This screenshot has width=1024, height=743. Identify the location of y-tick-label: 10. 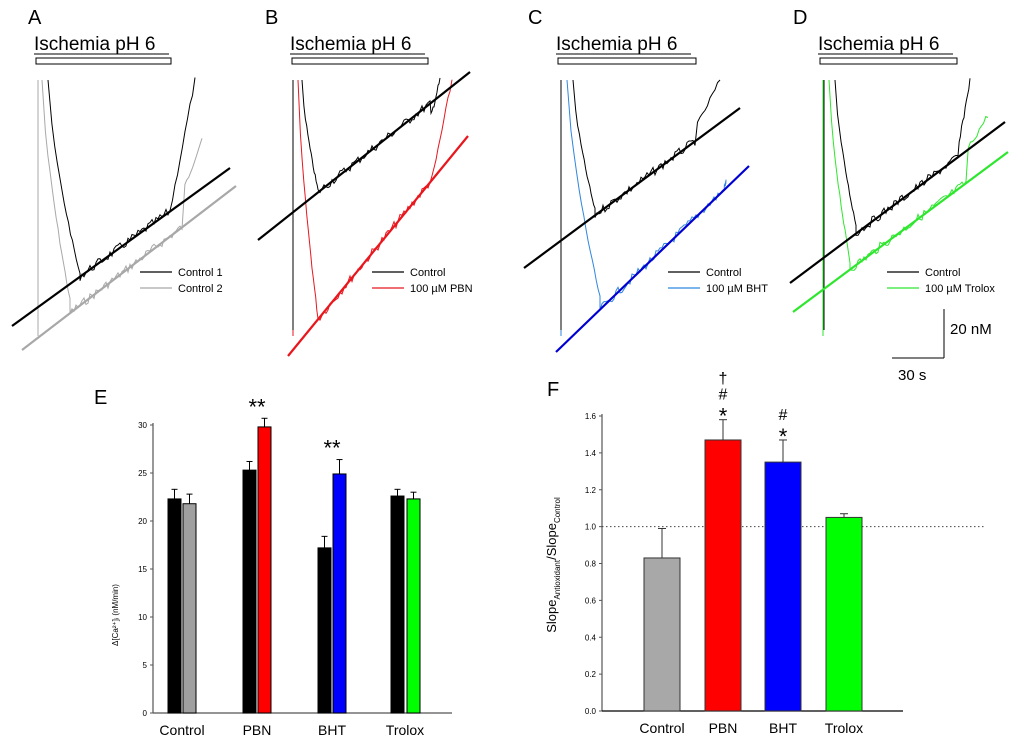
(142, 617).